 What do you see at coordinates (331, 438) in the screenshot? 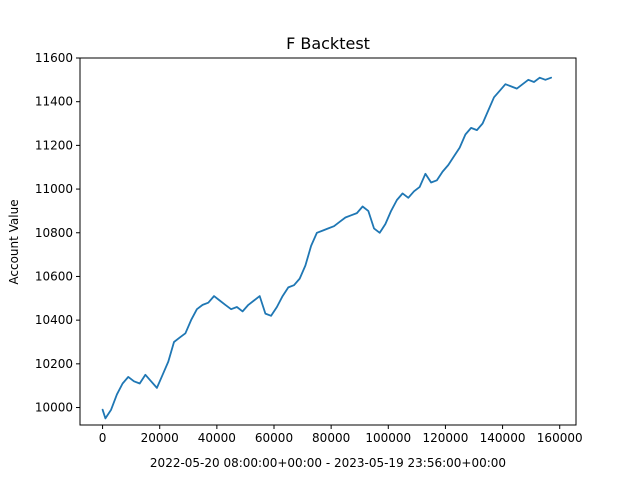
I see `x-tick-label: 80000` at bounding box center [331, 438].